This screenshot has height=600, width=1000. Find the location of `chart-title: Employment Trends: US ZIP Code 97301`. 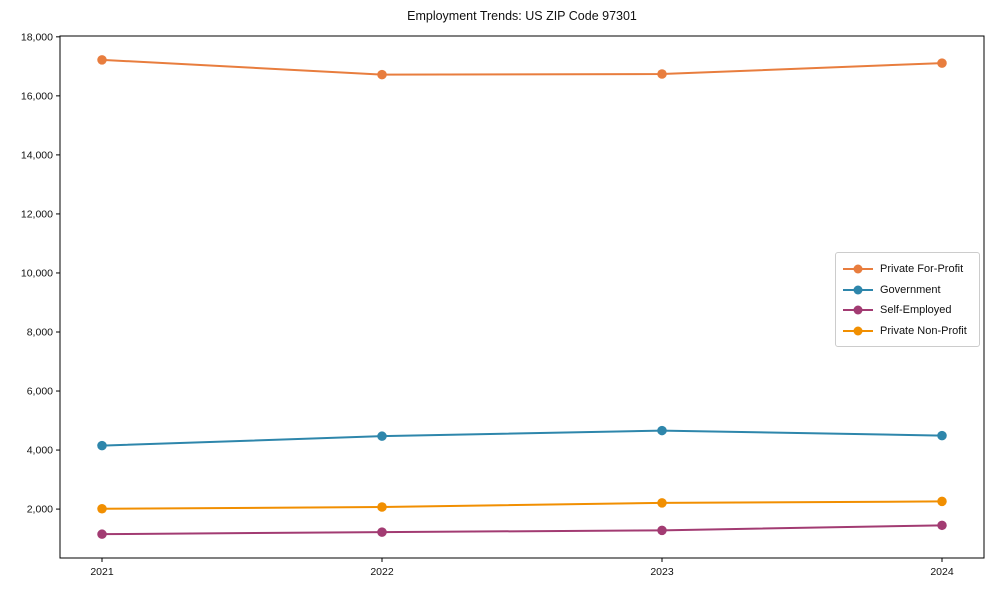

chart-title: Employment Trends: US ZIP Code 97301 is located at coordinates (522, 16).